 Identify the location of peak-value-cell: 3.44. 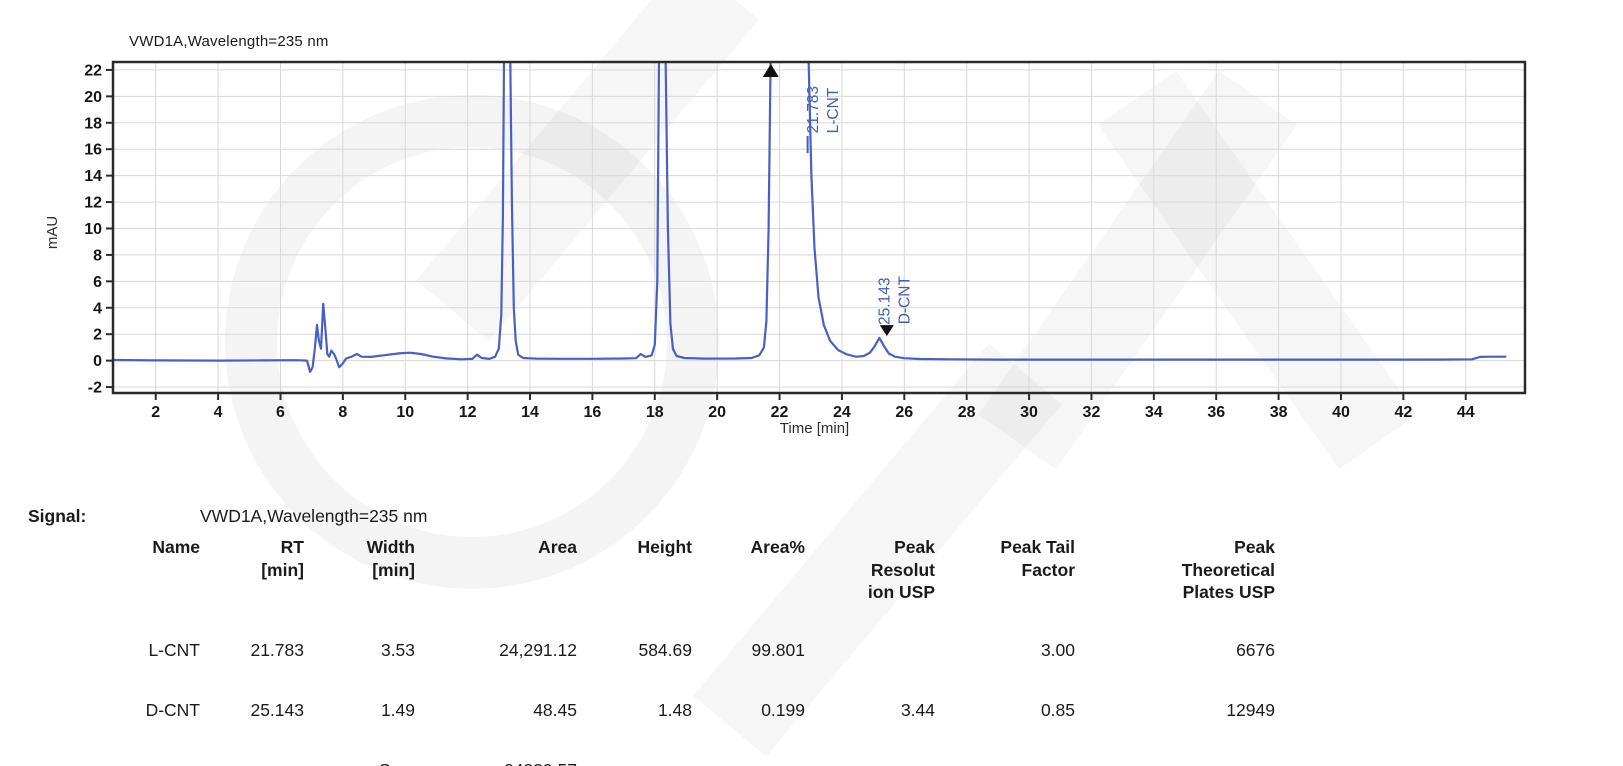
(917, 710).